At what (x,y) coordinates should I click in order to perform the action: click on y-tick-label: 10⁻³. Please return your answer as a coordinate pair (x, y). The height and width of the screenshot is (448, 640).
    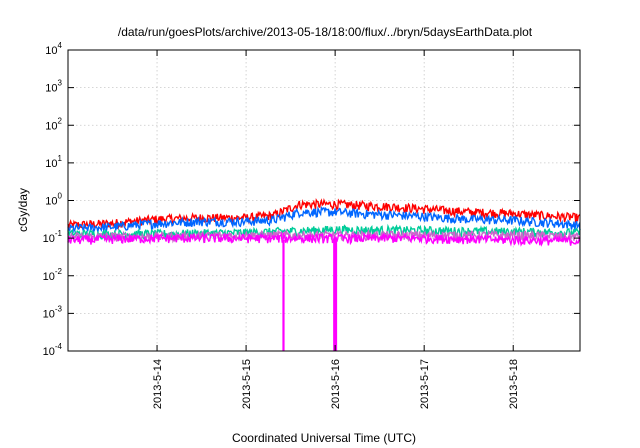
    Looking at the image, I should click on (53, 312).